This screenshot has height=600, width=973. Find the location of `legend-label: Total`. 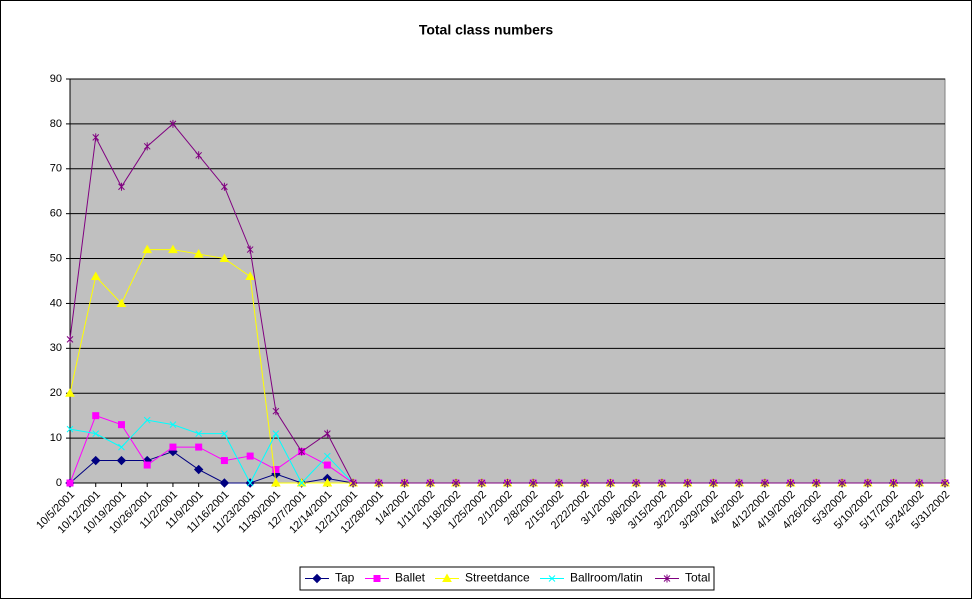

legend-label: Total is located at coordinates (697, 578).